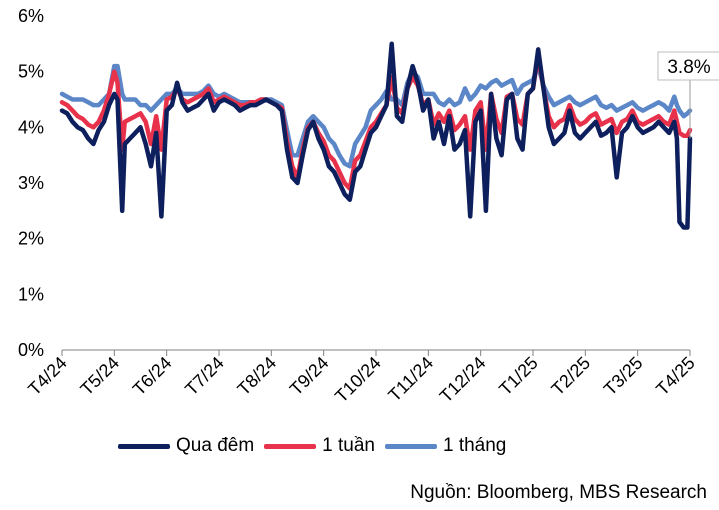  What do you see at coordinates (348, 445) in the screenshot?
I see `legend-label-1-tuan: 1 tuần` at bounding box center [348, 445].